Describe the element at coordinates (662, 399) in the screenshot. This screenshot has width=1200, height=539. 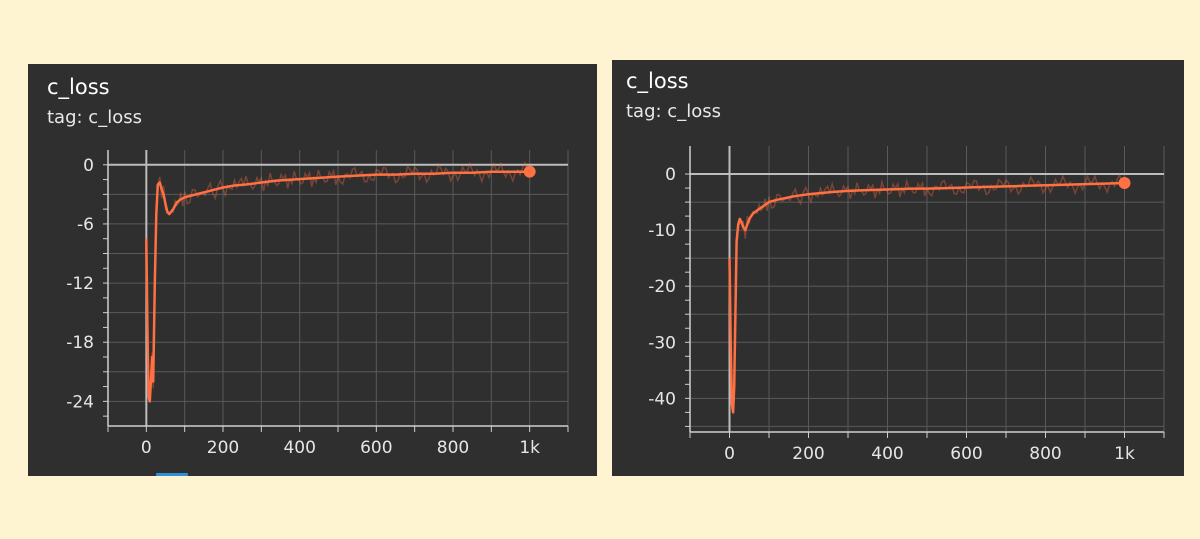
I see `y-tick-label: -40` at that location.